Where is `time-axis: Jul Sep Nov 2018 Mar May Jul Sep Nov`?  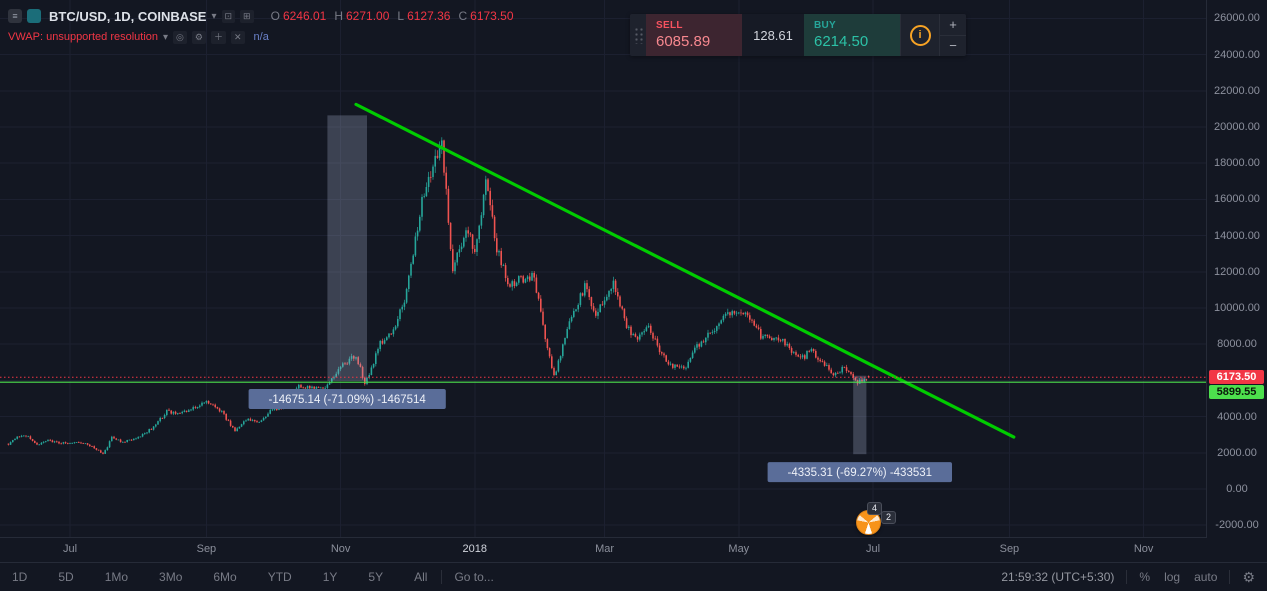
time-axis: Jul Sep Nov 2018 Mar May Jul Sep Nov is located at coordinates (603, 549).